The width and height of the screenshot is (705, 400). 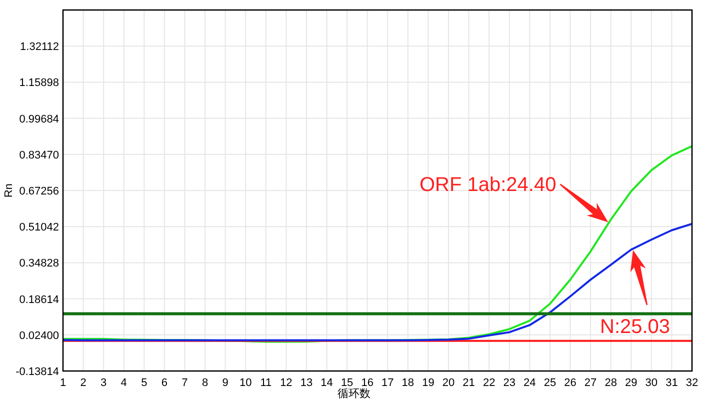 What do you see at coordinates (408, 383) in the screenshot?
I see `x-tick-label: 18` at bounding box center [408, 383].